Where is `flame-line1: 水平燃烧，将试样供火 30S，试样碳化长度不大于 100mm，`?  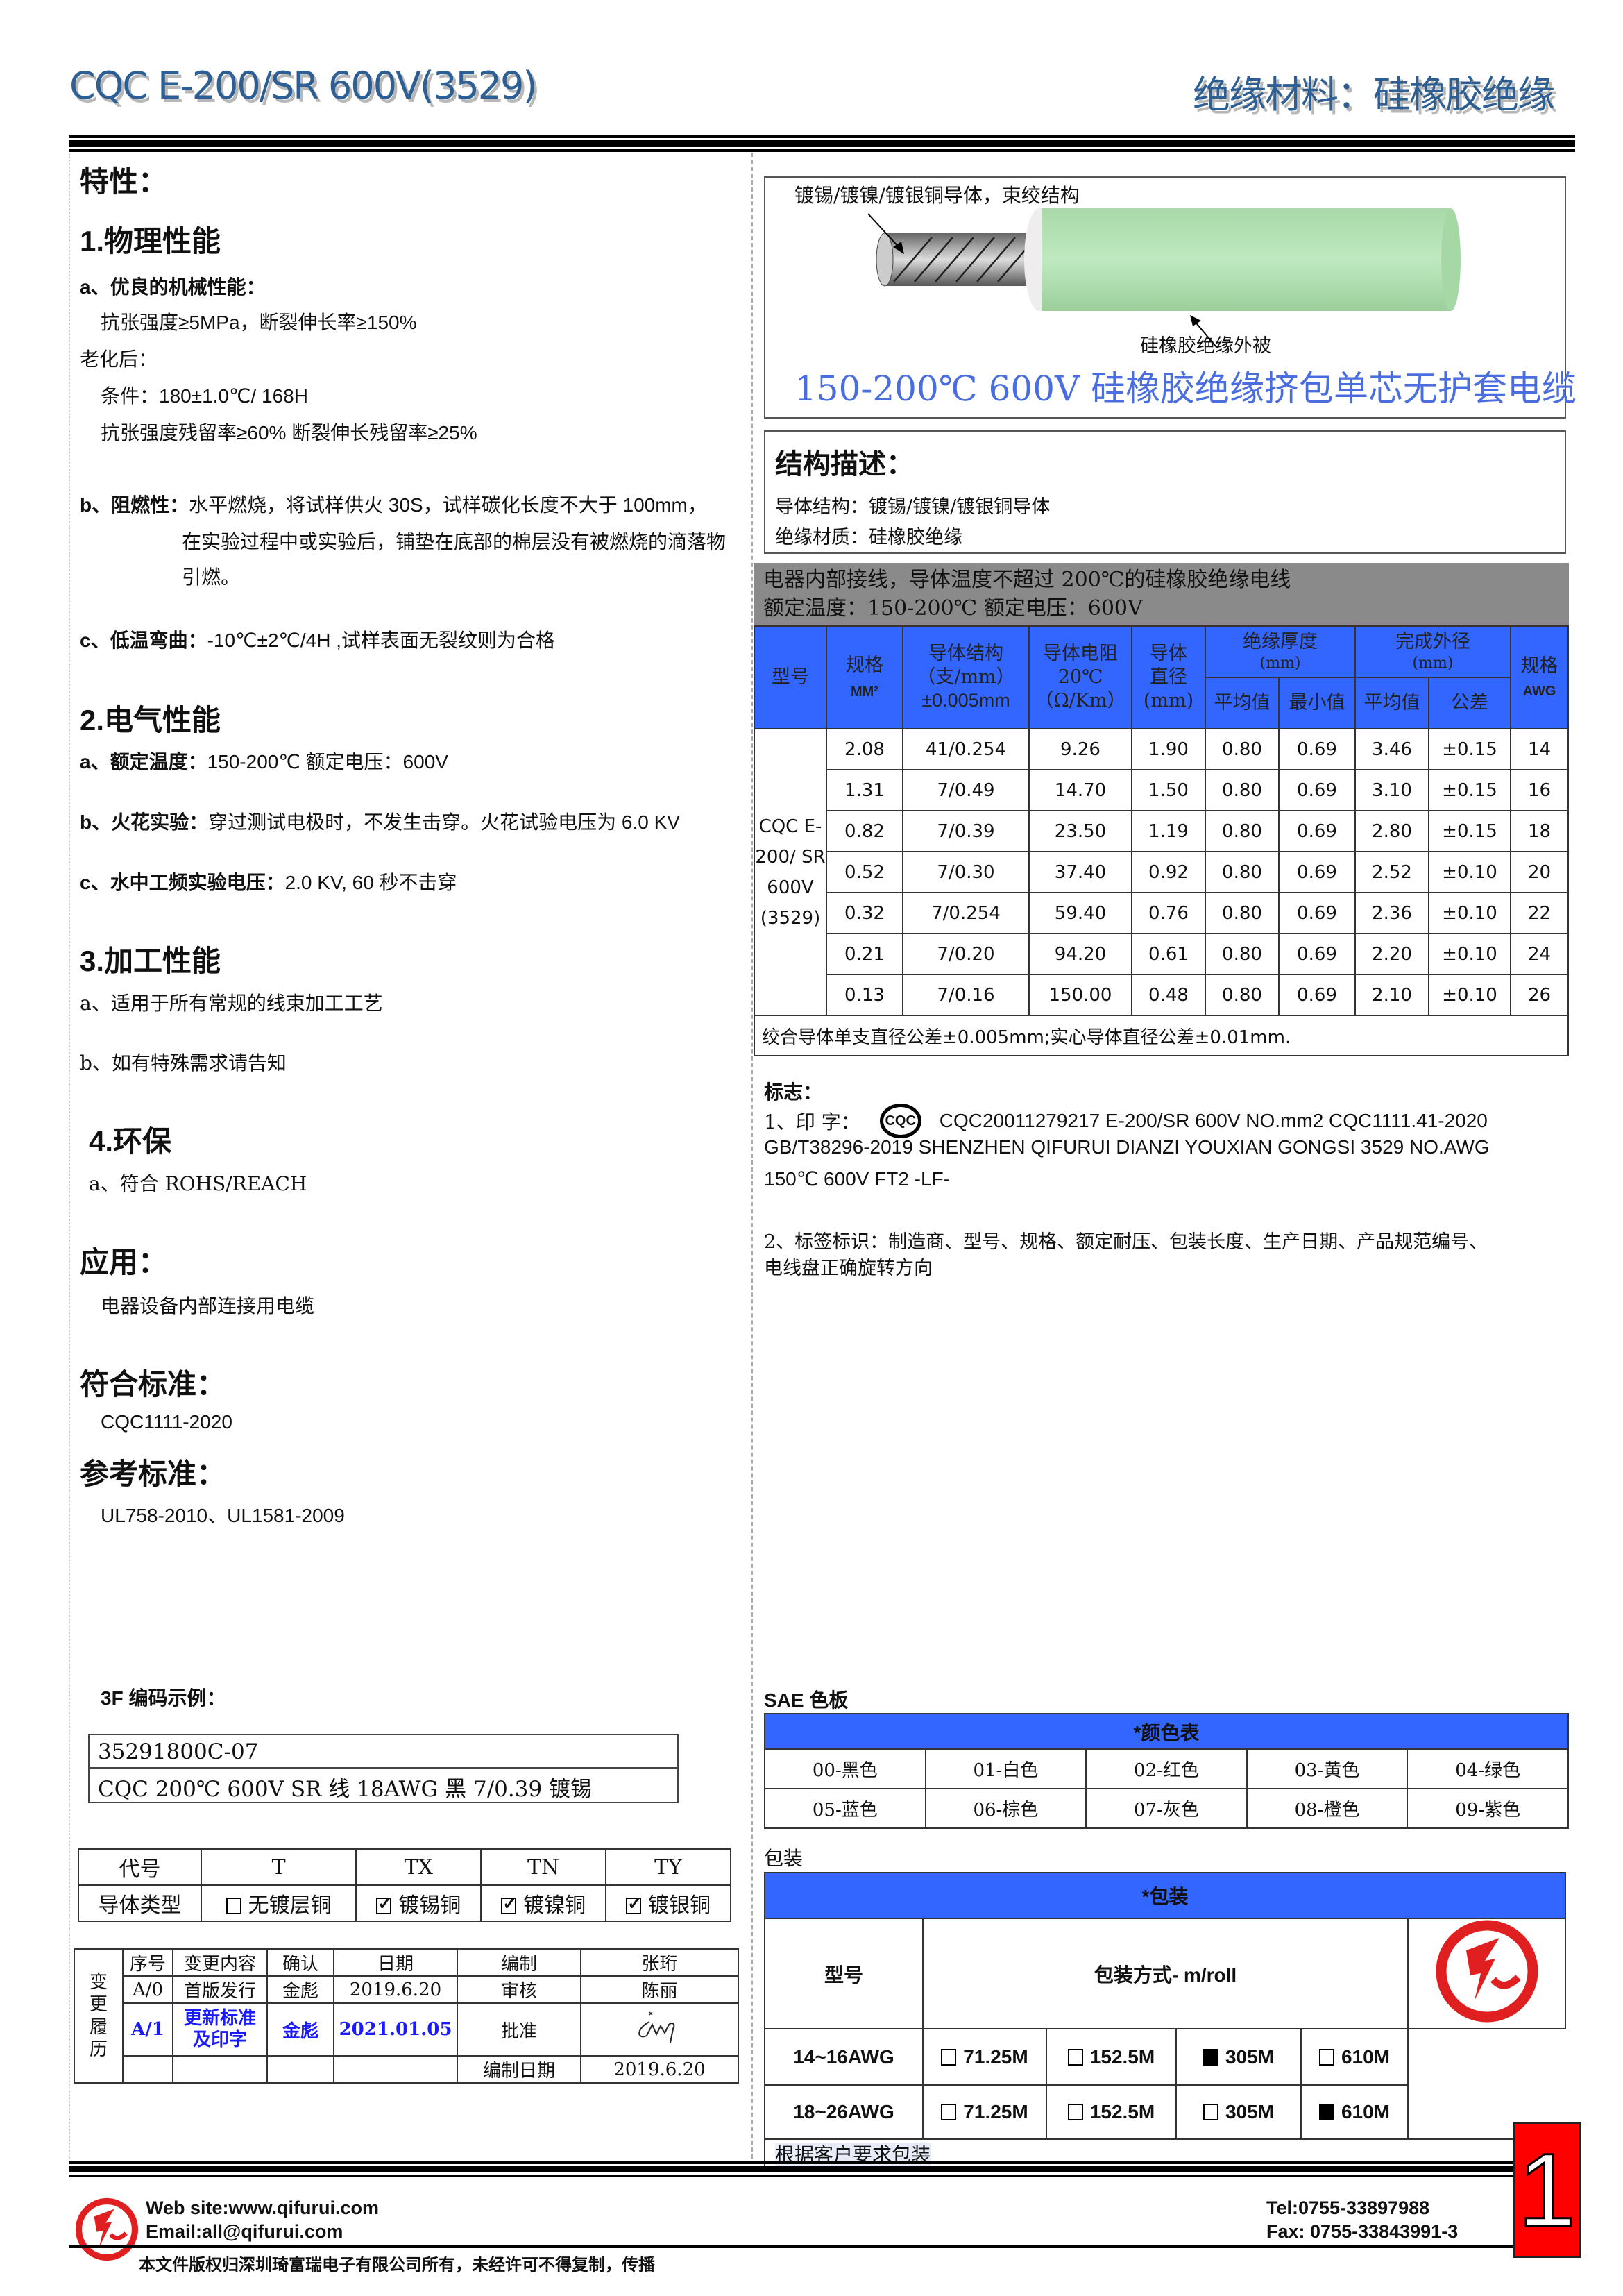
flame-line1: 水平燃烧，将试样供火 30S，试样碳化长度不大于 100mm， is located at coordinates (448, 505).